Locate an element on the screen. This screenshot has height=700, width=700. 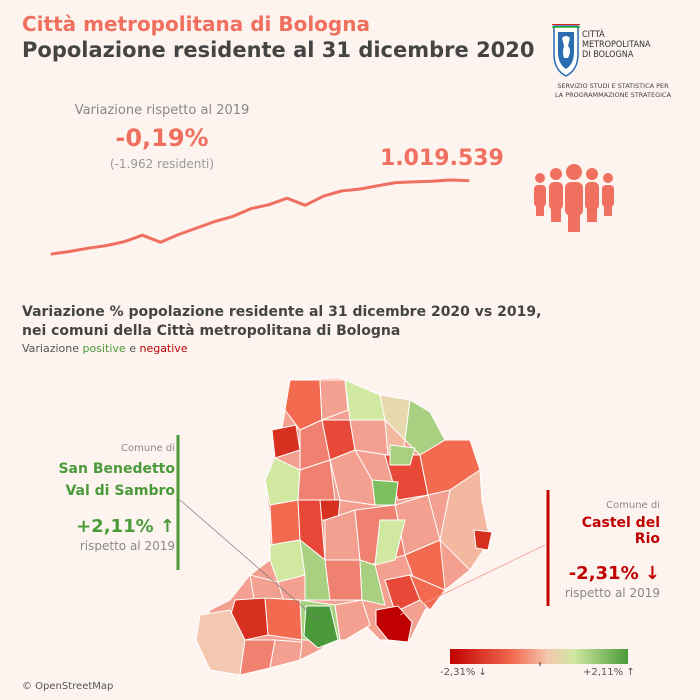
people-group-icon is located at coordinates (574, 198).